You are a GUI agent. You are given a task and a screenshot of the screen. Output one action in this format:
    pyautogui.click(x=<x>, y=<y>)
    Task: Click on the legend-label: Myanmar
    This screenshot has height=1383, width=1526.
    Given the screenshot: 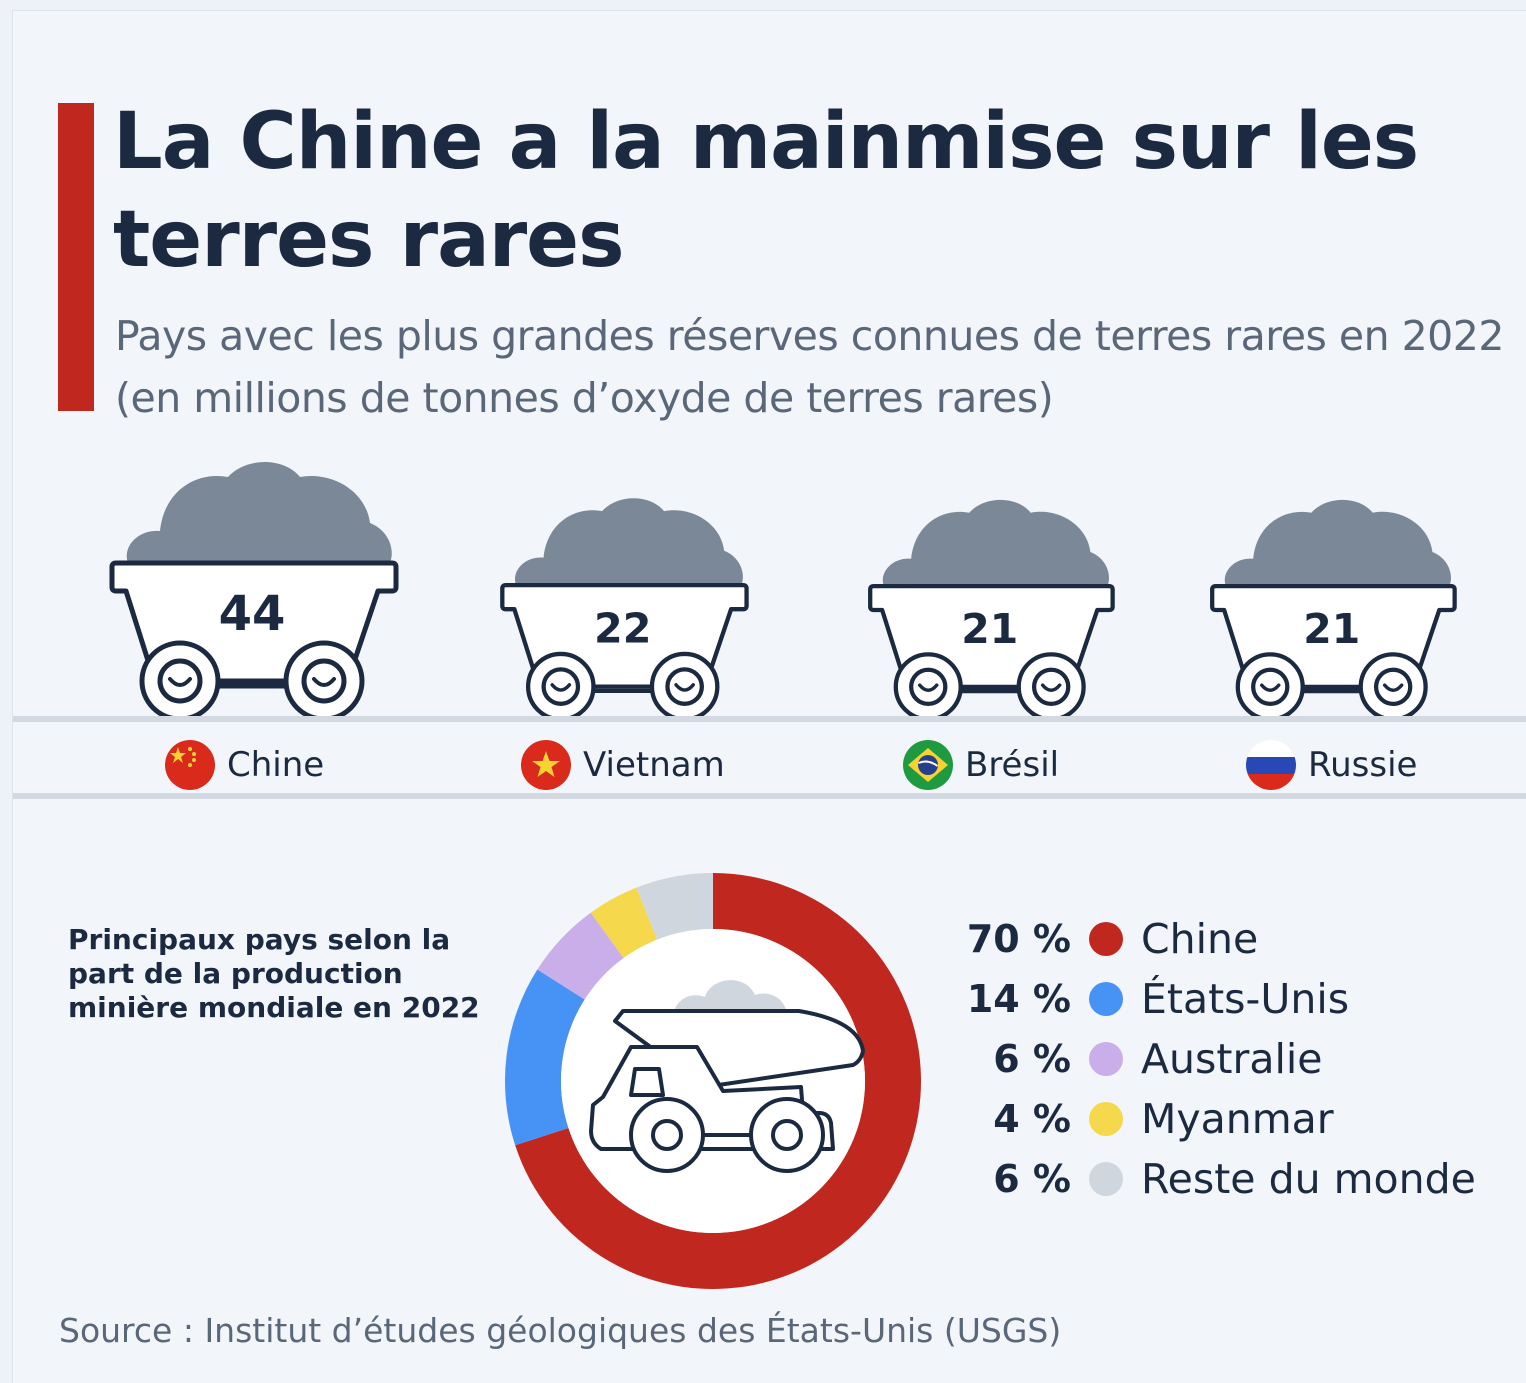 What is the action you would take?
    pyautogui.click(x=1237, y=1119)
    